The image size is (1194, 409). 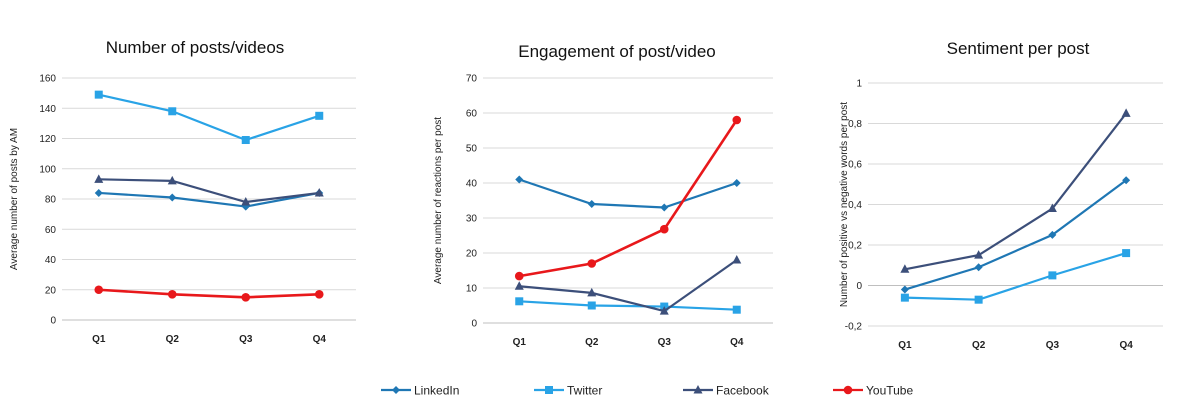 I want to click on y-tick-label: 140, so click(x=47, y=109).